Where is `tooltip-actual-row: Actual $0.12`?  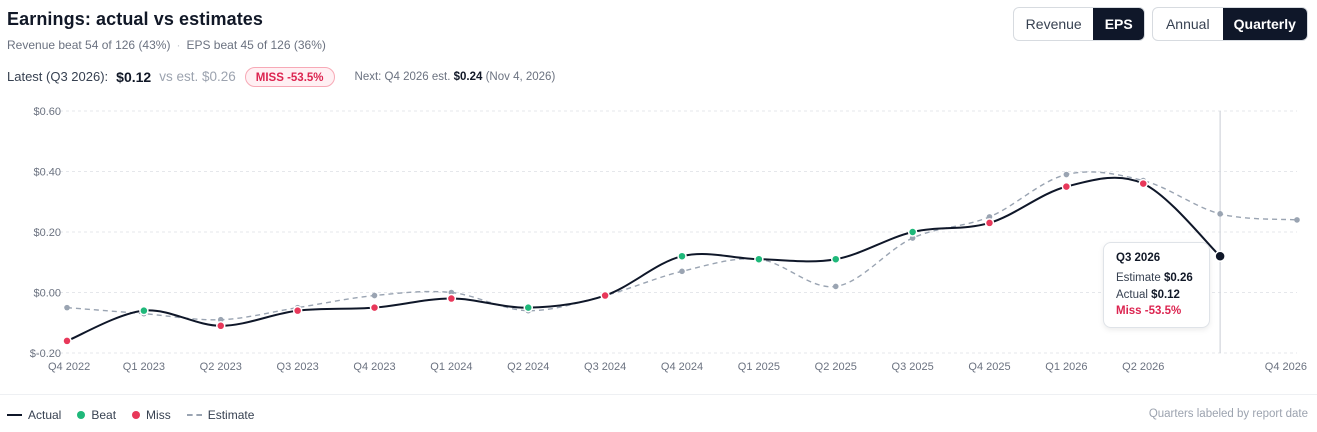
tooltip-actual-row: Actual $0.12 is located at coordinates (1156, 295).